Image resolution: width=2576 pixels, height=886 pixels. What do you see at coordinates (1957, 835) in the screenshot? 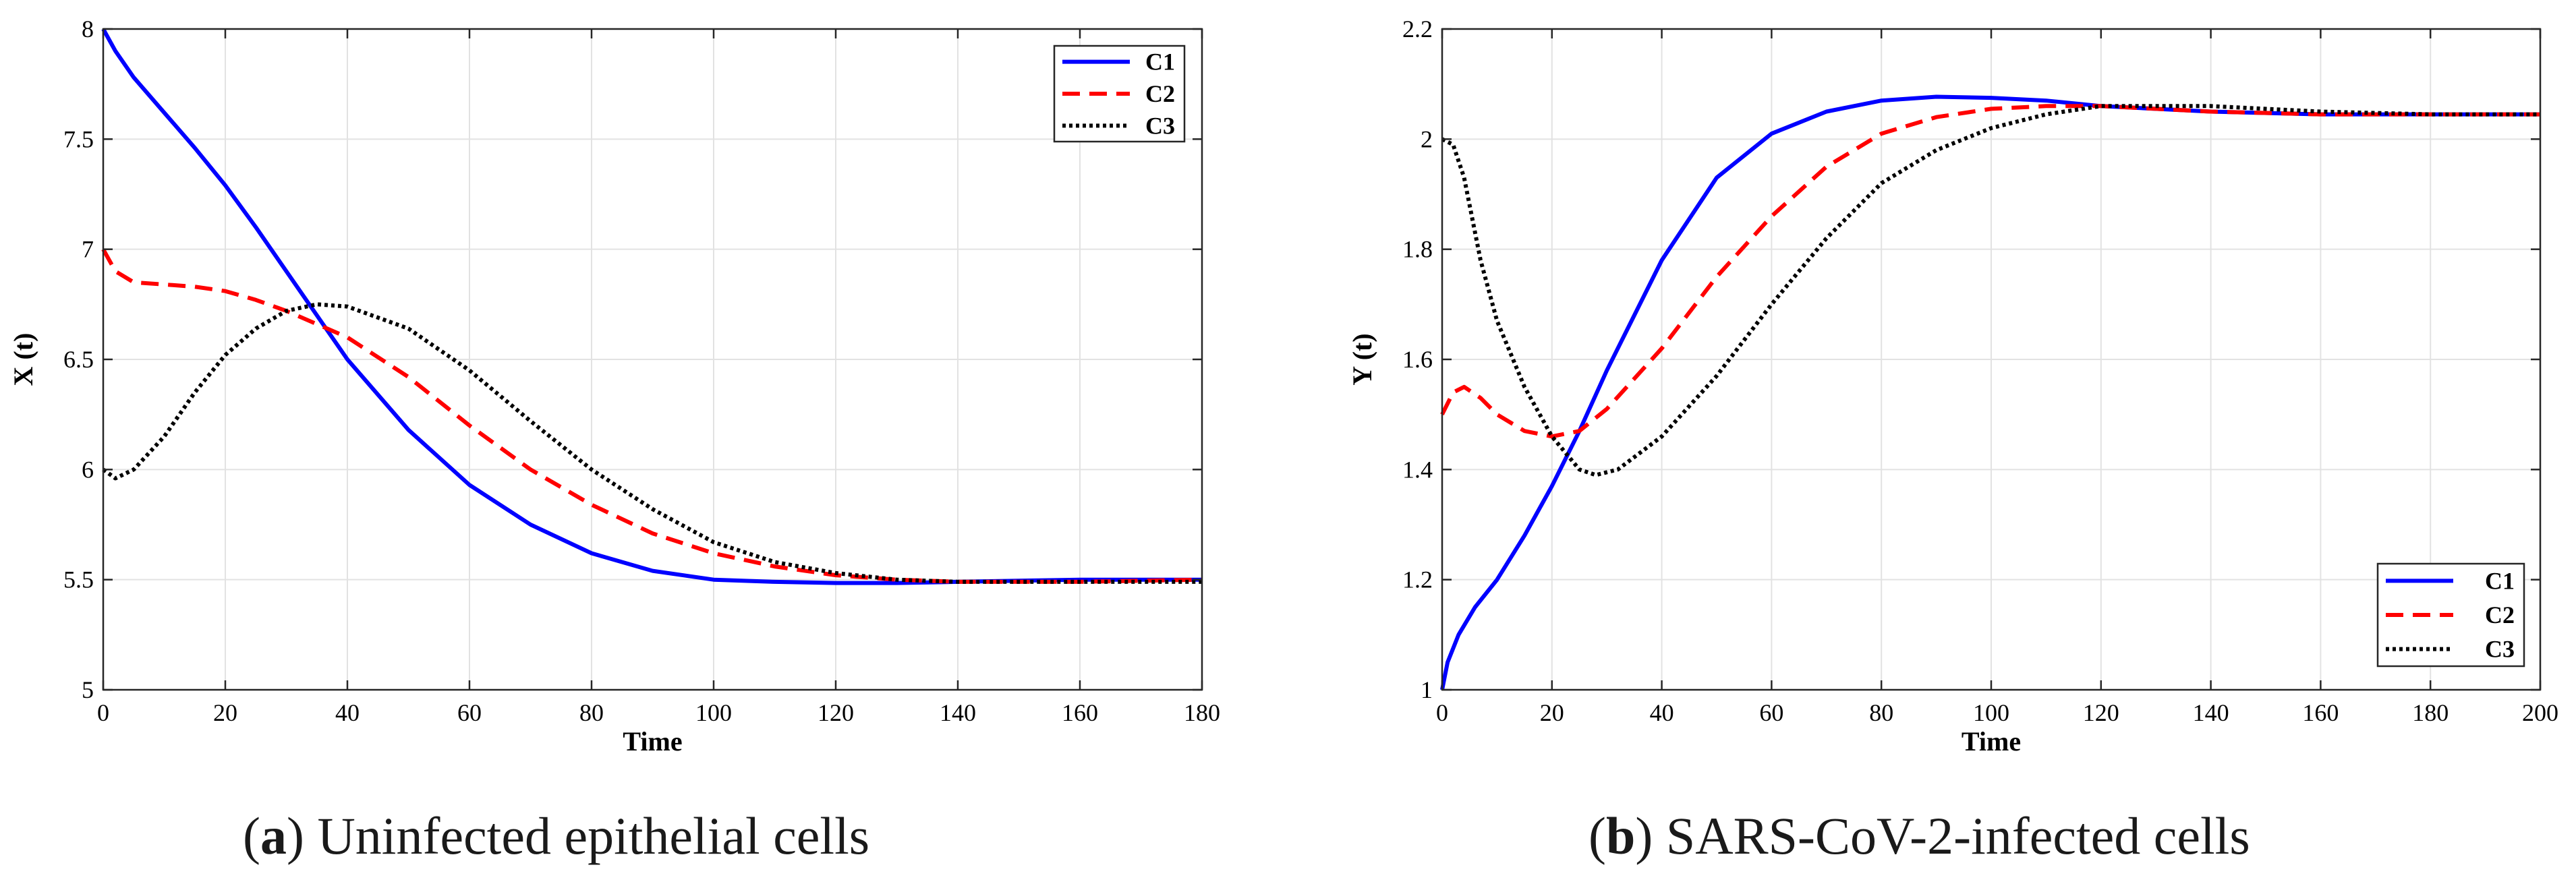
I see `caption-b-text: SARS-CoV-2-infected cells` at bounding box center [1957, 835].